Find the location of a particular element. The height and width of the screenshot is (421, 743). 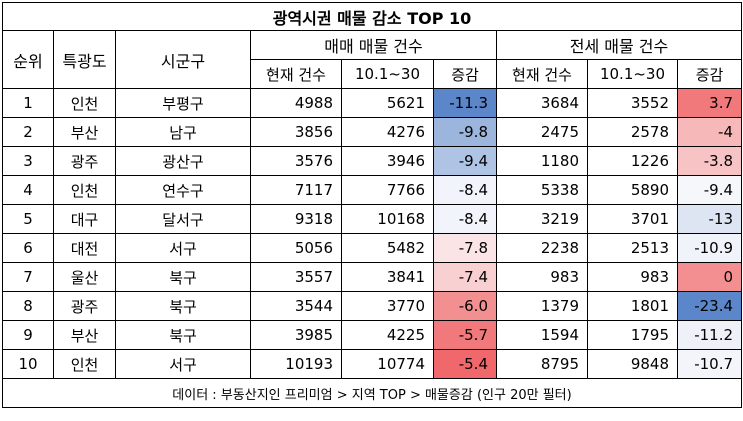

cell-jeonse-change: -9.4 is located at coordinates (709, 190).